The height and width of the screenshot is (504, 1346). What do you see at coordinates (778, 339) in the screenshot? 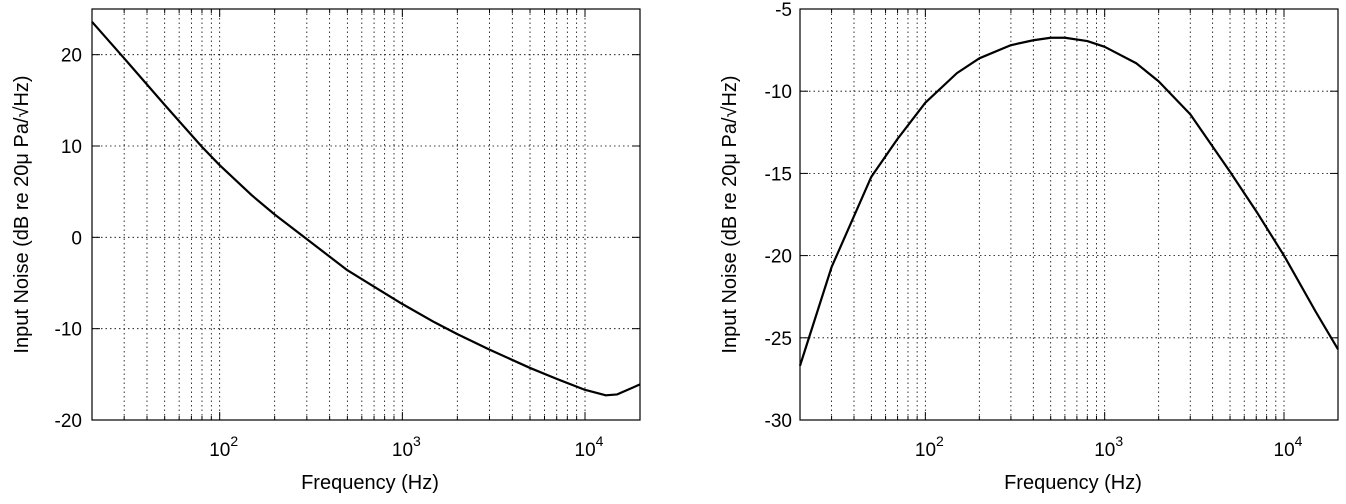
I see `y-tick-label: -25` at bounding box center [778, 339].